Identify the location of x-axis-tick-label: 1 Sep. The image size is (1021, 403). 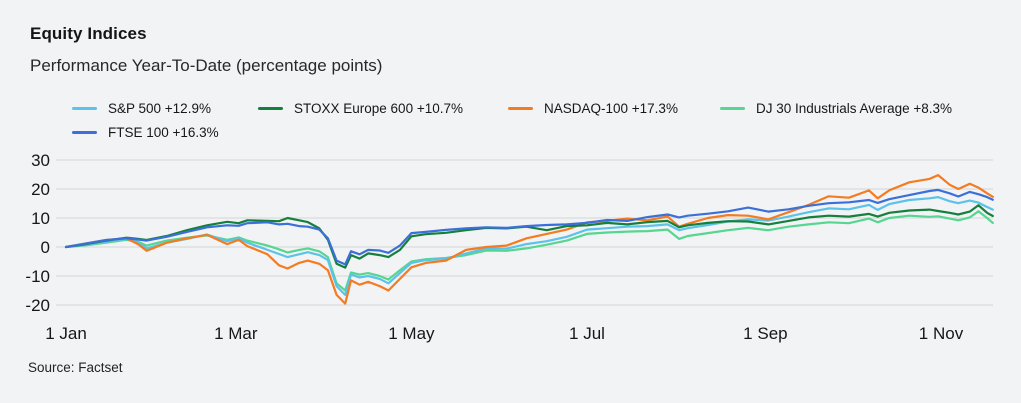
(765, 333).